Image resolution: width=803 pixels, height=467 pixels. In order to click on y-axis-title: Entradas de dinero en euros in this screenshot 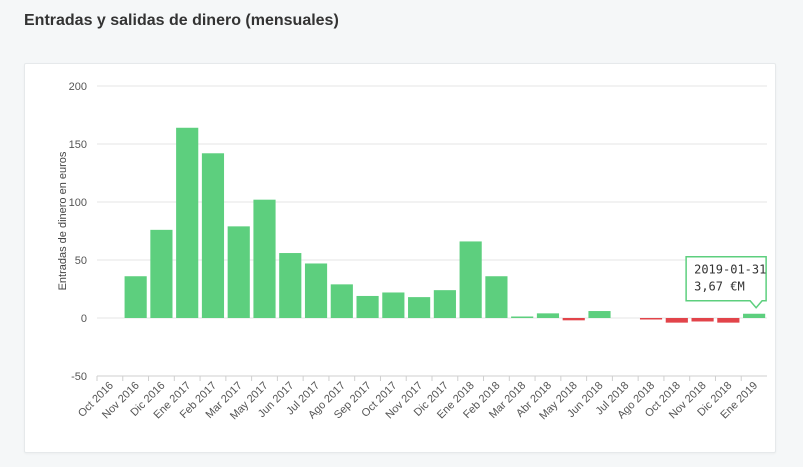, I will do `click(63, 220)`.